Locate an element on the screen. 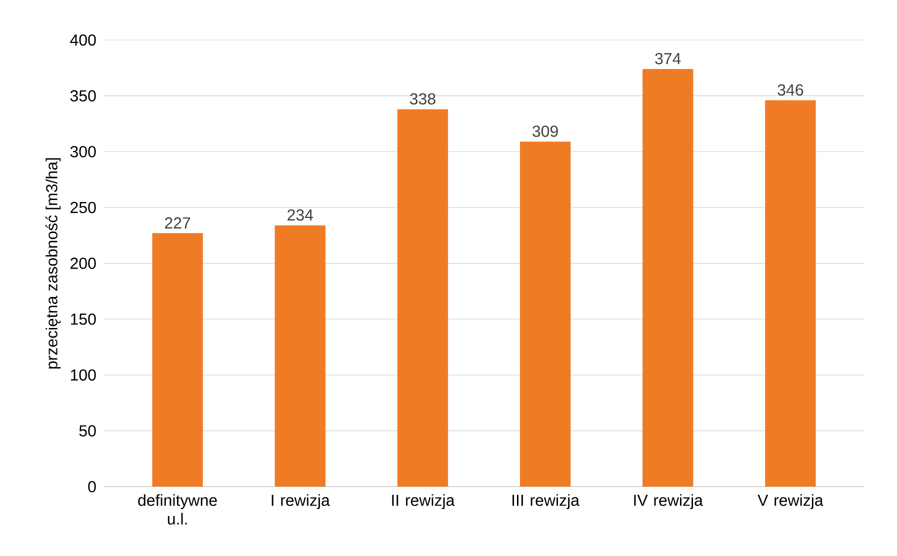 The image size is (897, 556). data-label: 234 is located at coordinates (300, 215).